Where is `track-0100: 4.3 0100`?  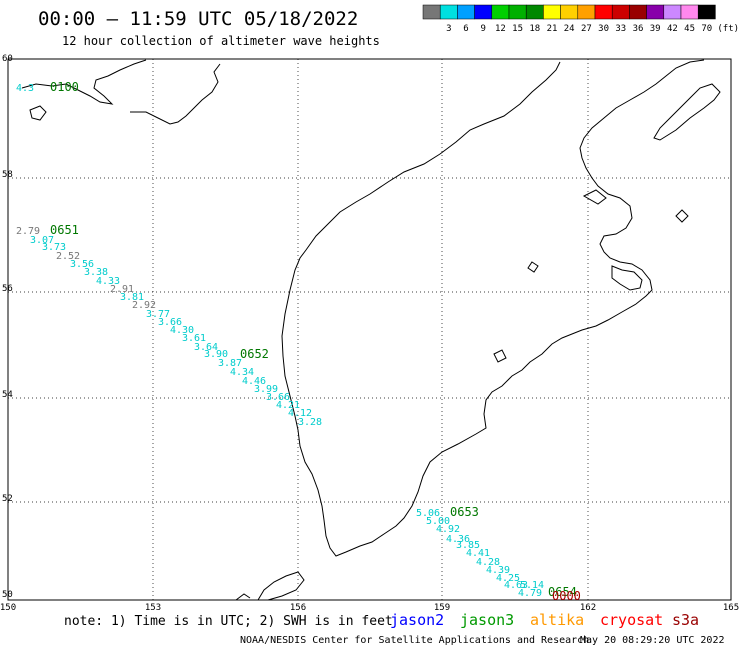
track-0100: 4.3 0100 is located at coordinates (47, 87).